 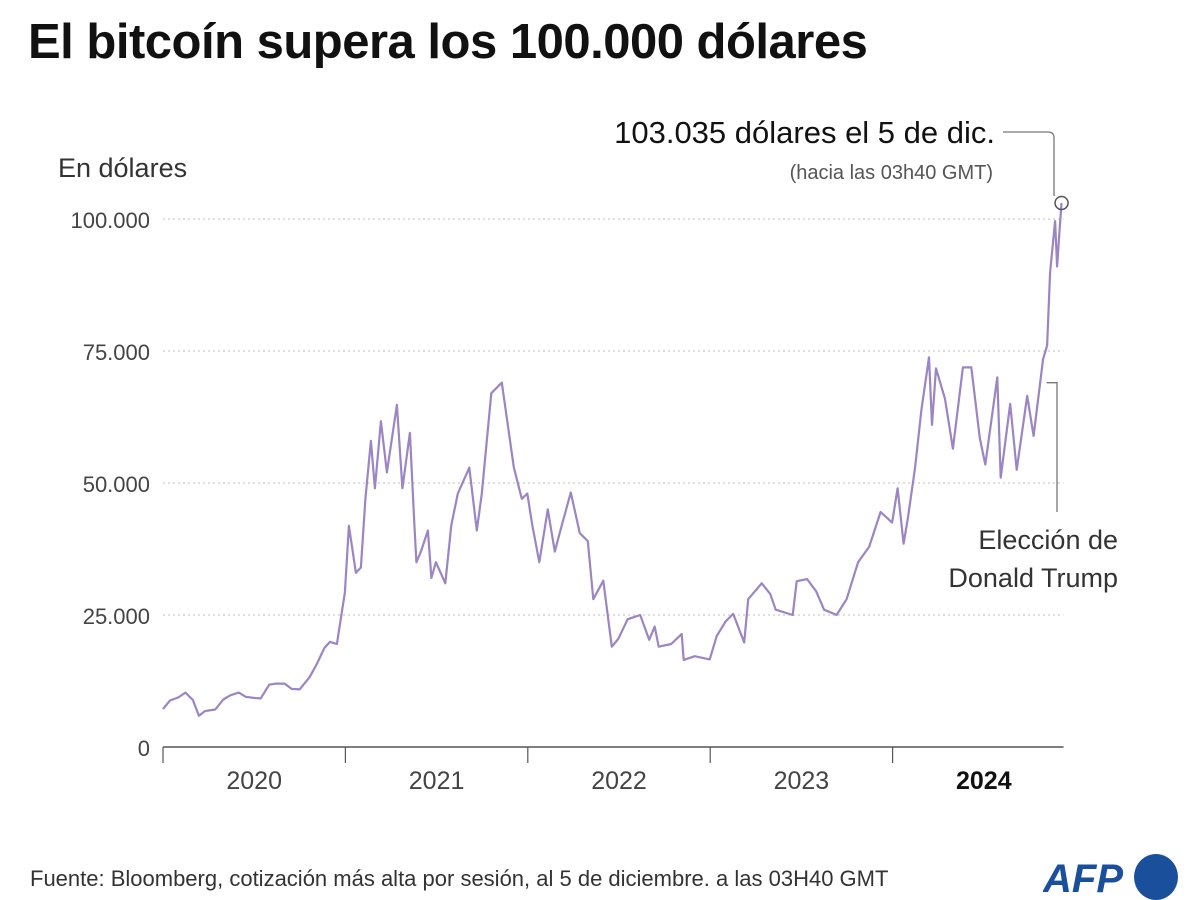 What do you see at coordinates (984, 781) in the screenshot?
I see `x-tick-label: 2024` at bounding box center [984, 781].